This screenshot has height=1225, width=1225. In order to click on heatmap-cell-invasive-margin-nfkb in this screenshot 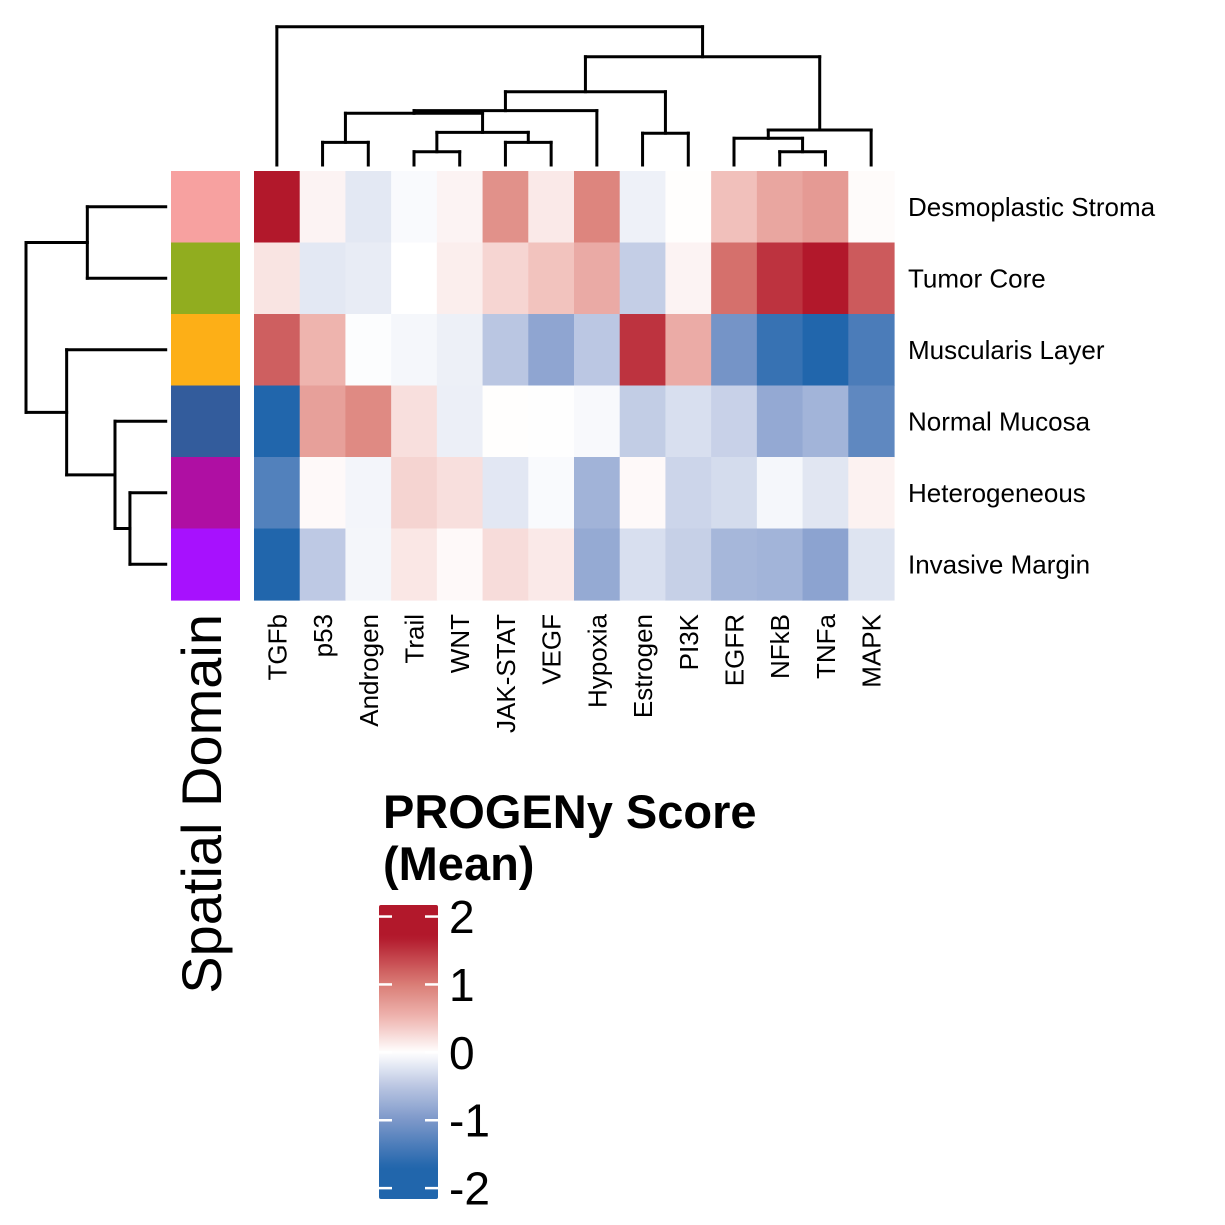, I will do `click(780, 564)`.